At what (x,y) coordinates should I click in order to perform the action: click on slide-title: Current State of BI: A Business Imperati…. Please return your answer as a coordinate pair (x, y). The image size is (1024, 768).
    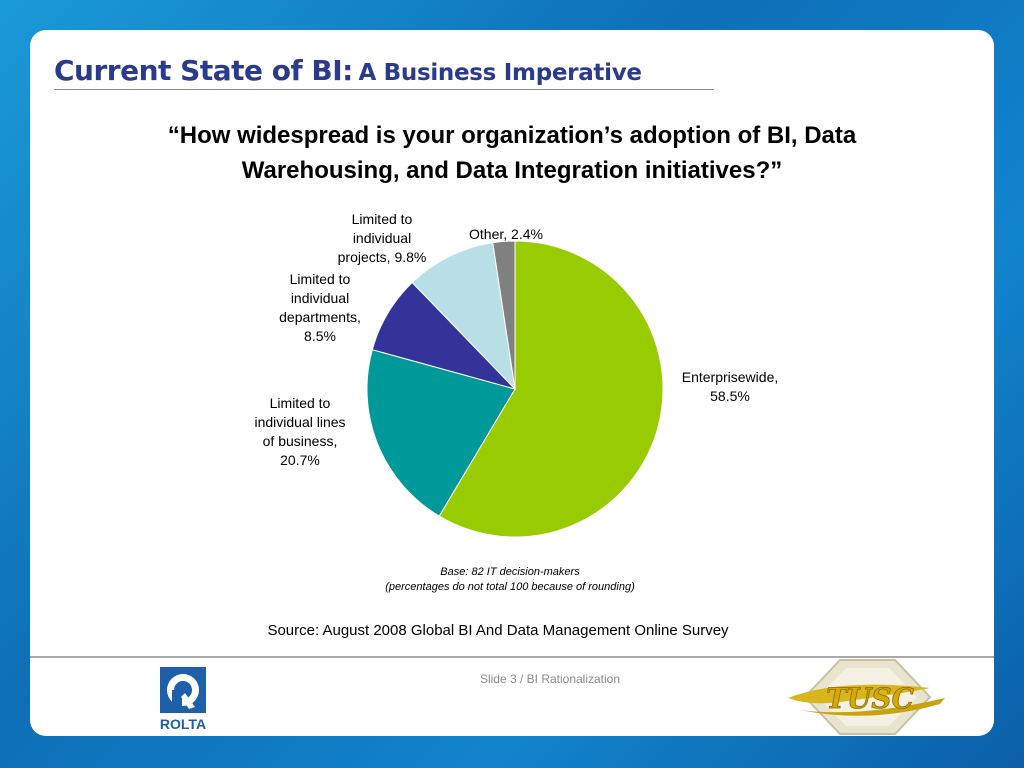
    Looking at the image, I should click on (384, 72).